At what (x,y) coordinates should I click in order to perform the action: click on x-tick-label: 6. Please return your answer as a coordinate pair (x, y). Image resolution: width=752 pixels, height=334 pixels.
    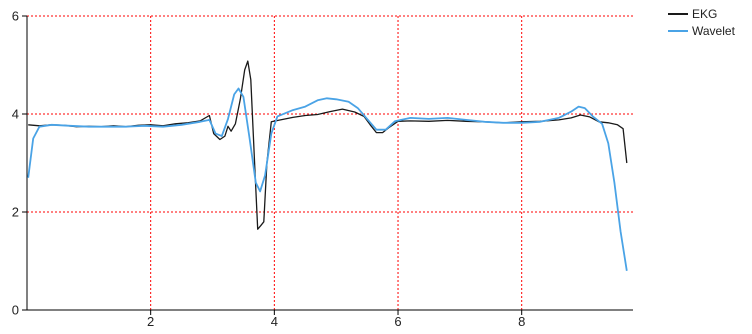
    Looking at the image, I should click on (397, 321).